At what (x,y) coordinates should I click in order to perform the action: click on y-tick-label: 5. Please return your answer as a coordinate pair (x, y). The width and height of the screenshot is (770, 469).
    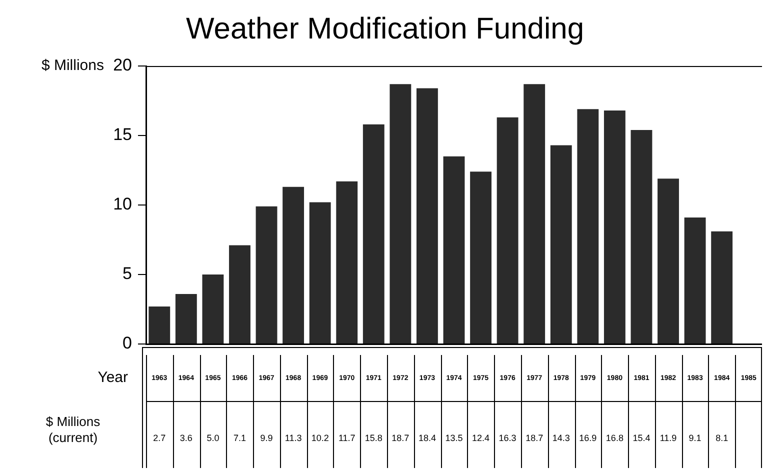
    Looking at the image, I should click on (127, 274).